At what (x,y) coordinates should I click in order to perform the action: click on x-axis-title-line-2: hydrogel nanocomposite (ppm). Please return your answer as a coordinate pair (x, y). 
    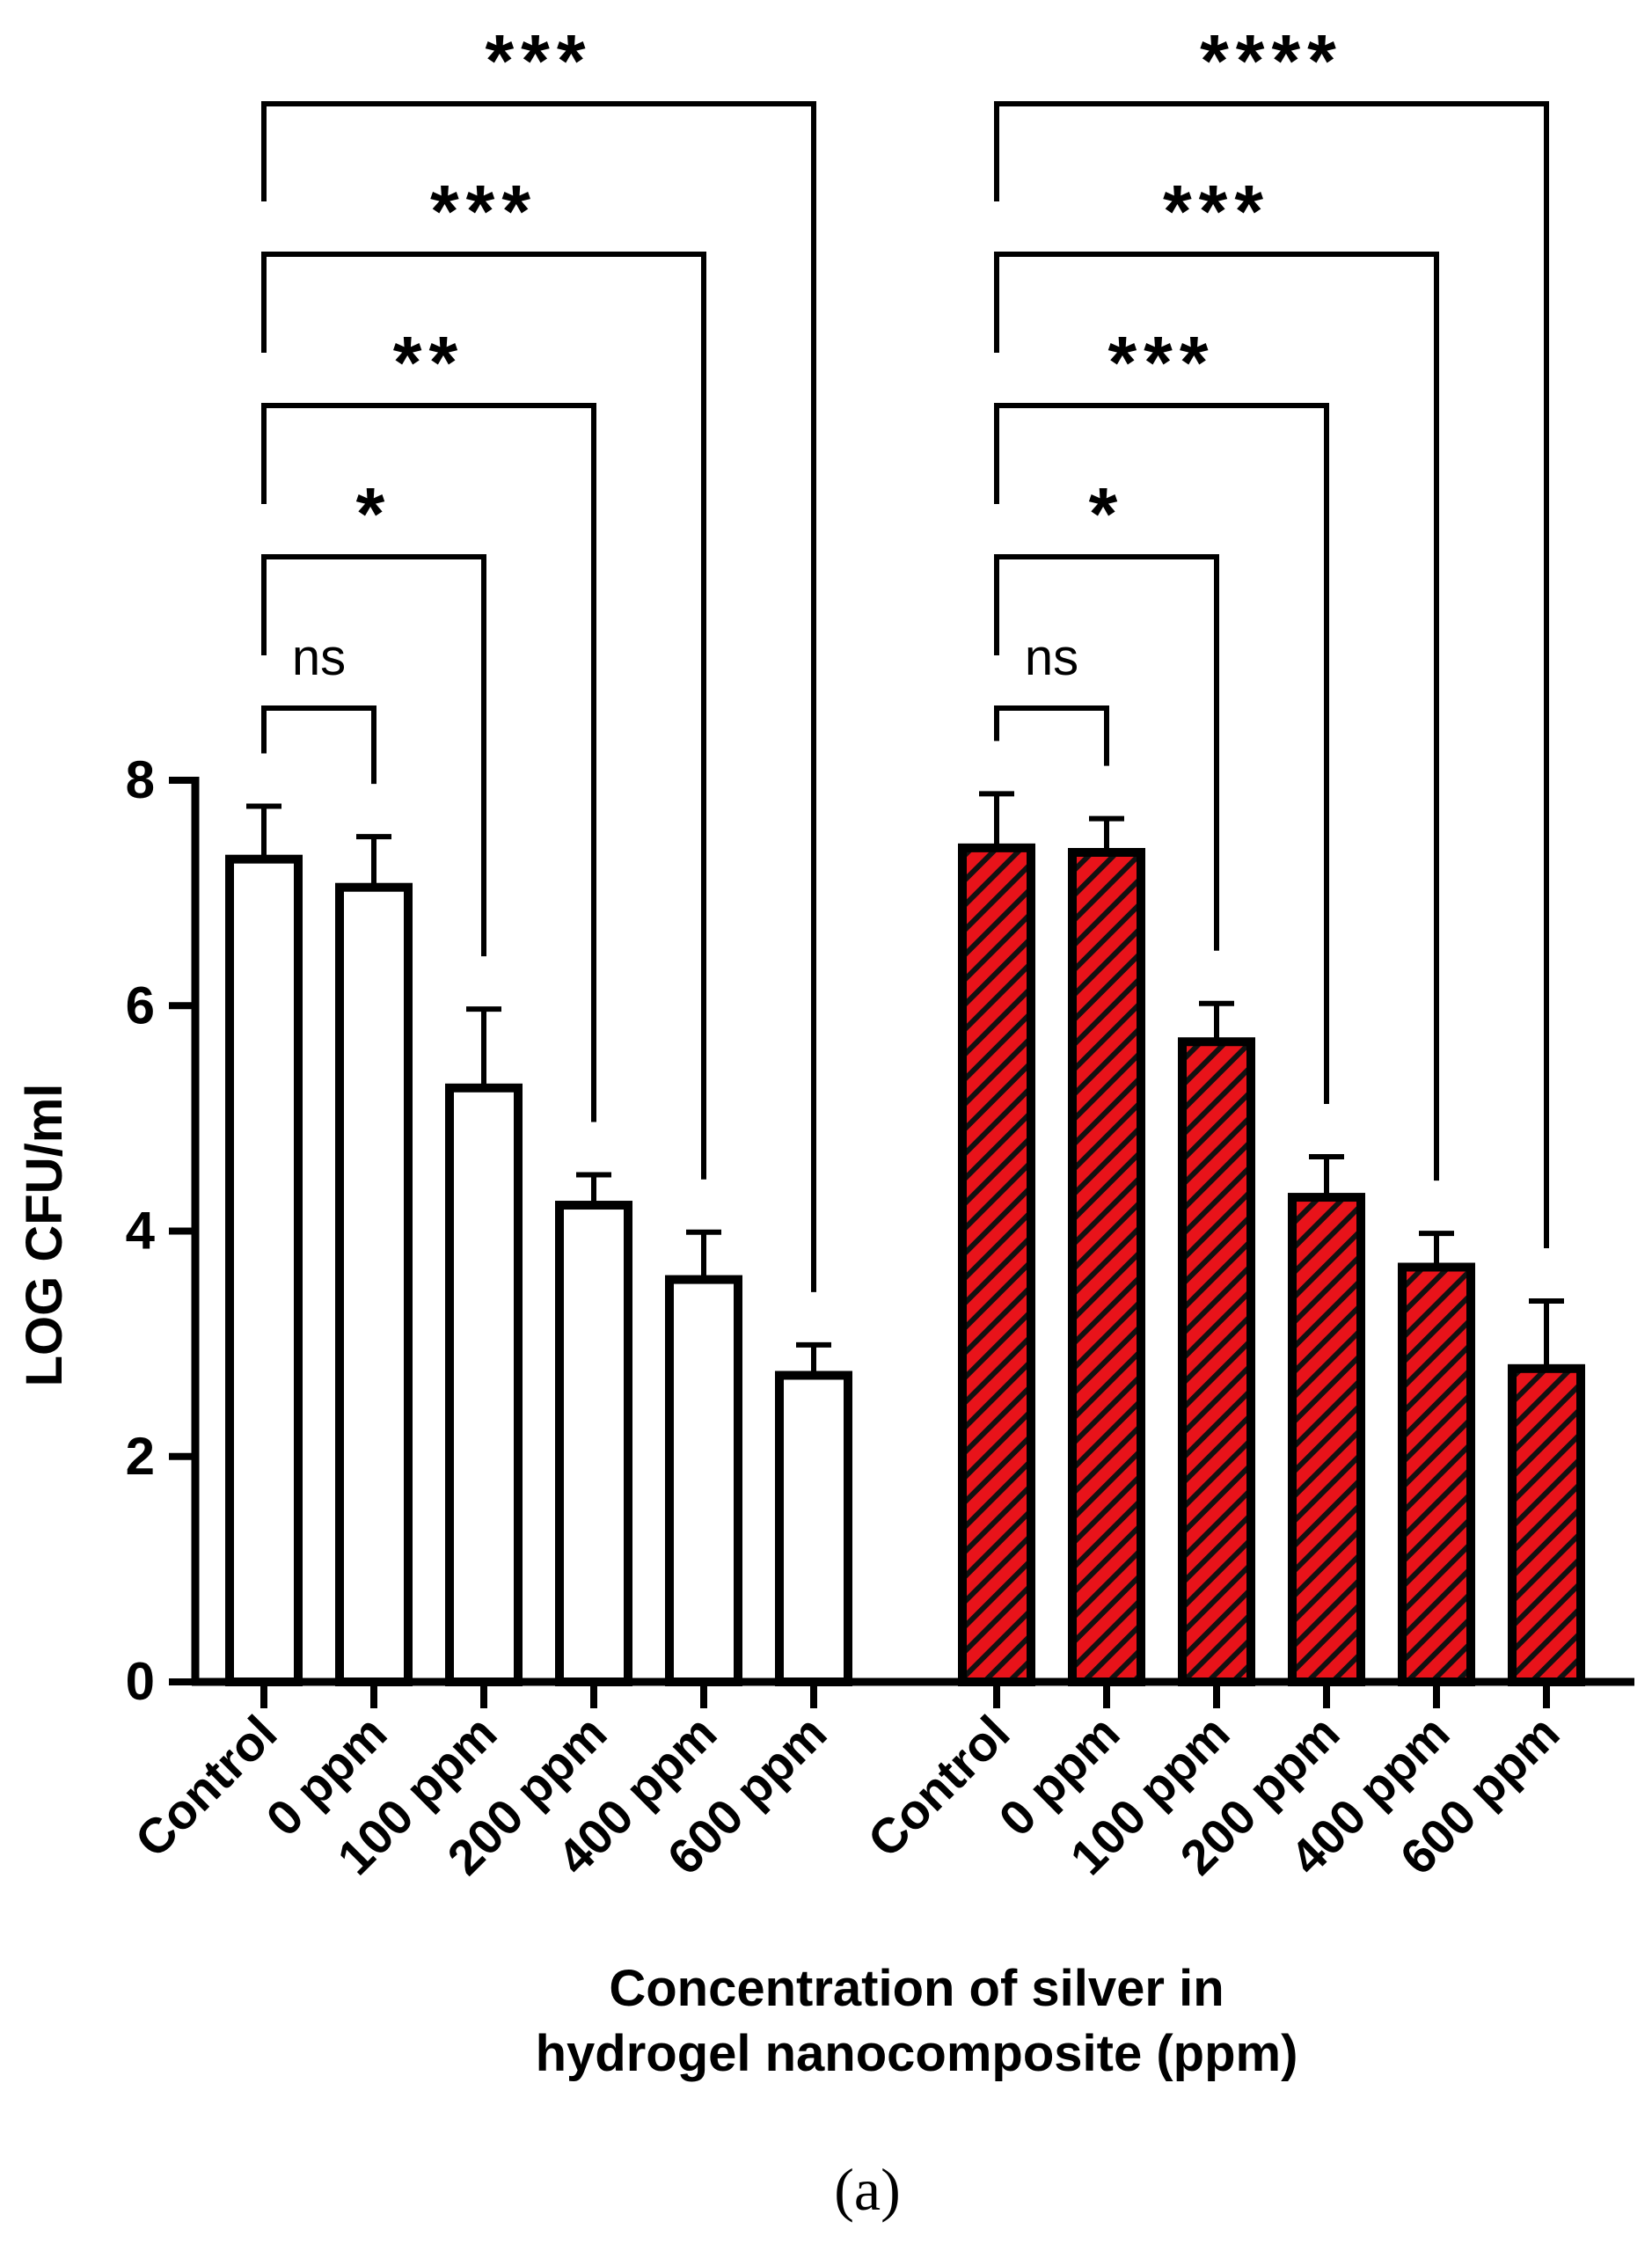
    Looking at the image, I should click on (917, 2053).